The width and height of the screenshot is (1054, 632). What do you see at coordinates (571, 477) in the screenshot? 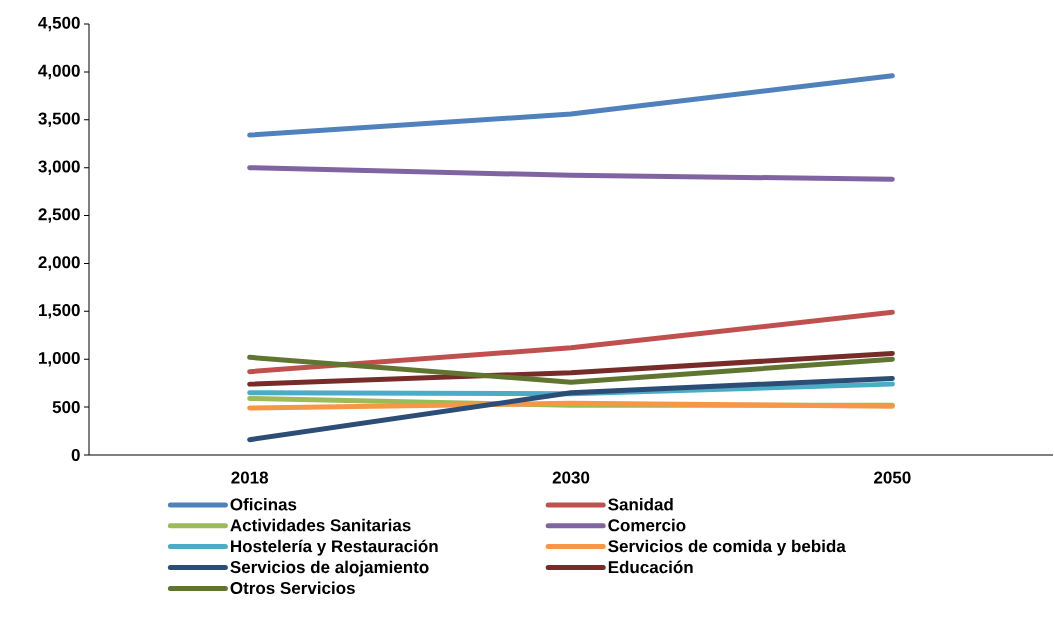
I see `x-tick-label: 2030` at bounding box center [571, 477].